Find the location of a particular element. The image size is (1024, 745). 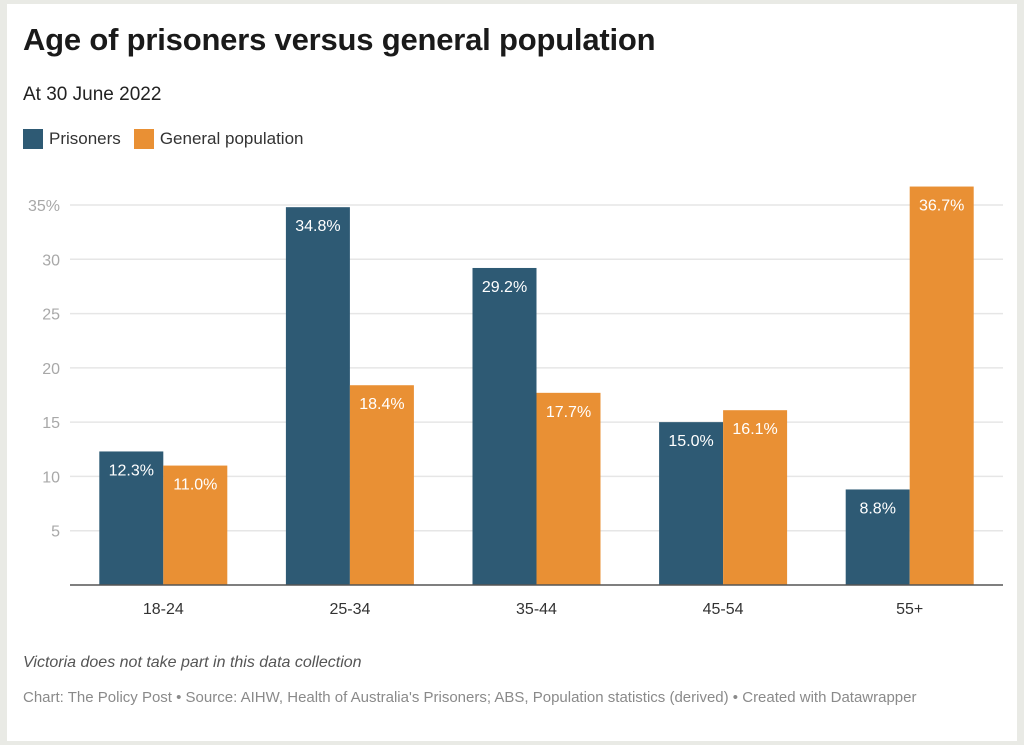

x-tick-label: 25-34 is located at coordinates (349, 609).